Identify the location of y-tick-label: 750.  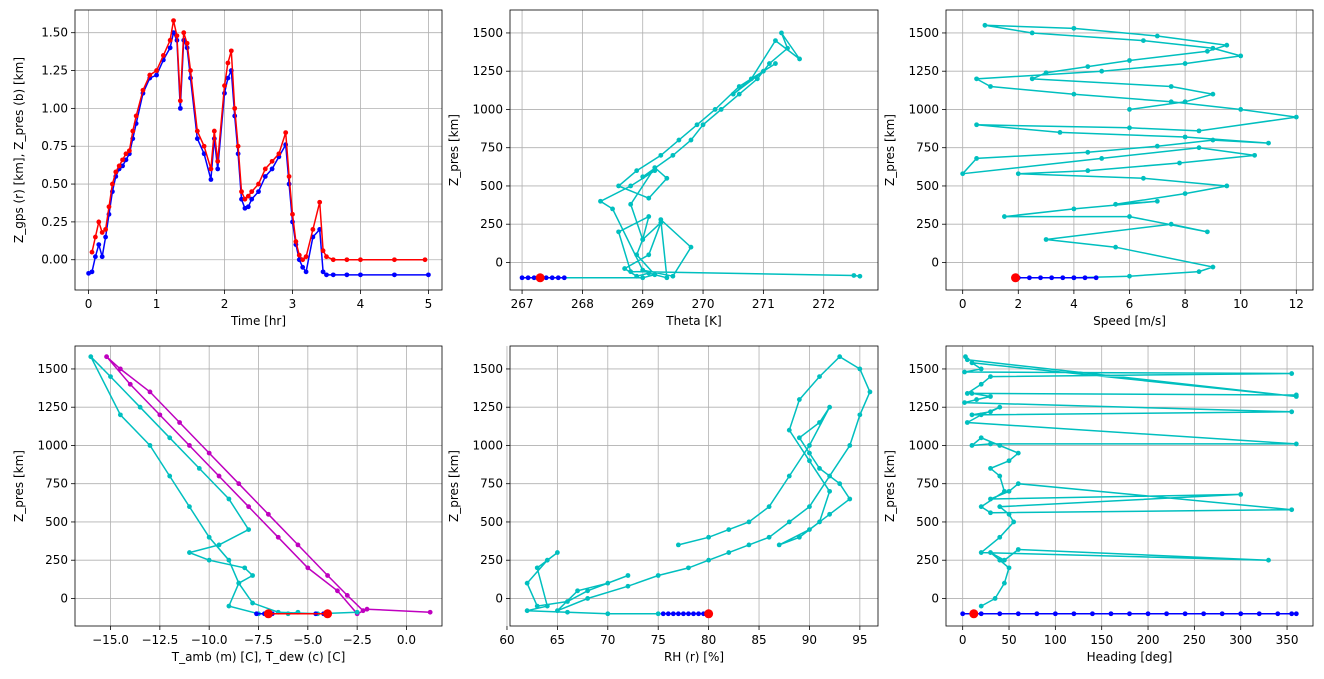
(491, 484).